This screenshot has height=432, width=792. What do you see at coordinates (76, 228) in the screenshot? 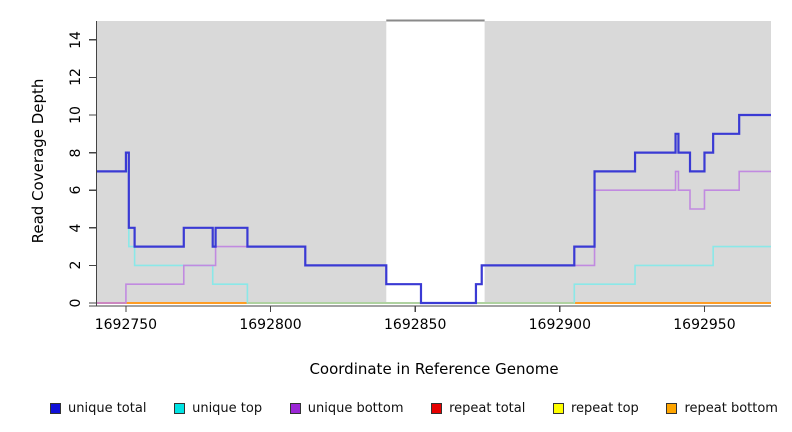
I see `y-tick-label: 4` at bounding box center [76, 228].